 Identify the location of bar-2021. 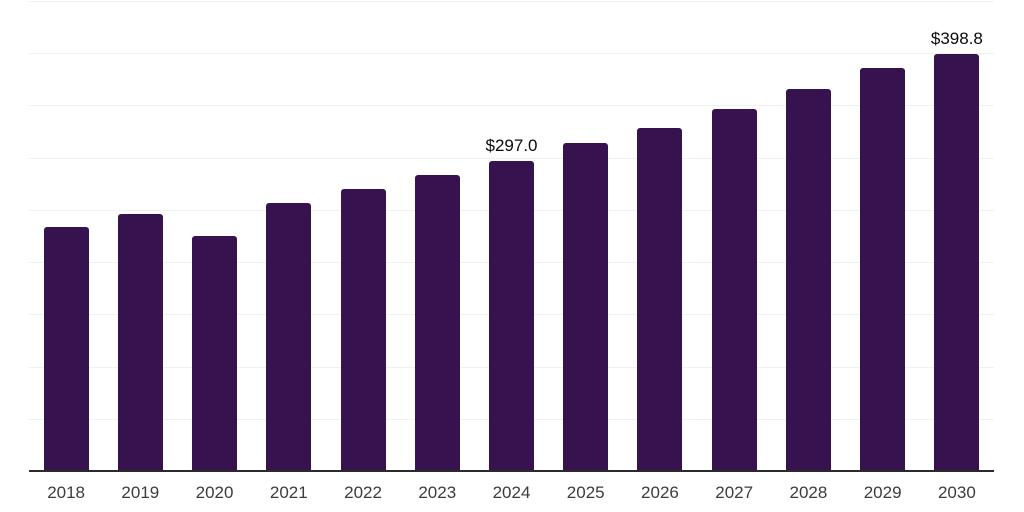
(289, 337).